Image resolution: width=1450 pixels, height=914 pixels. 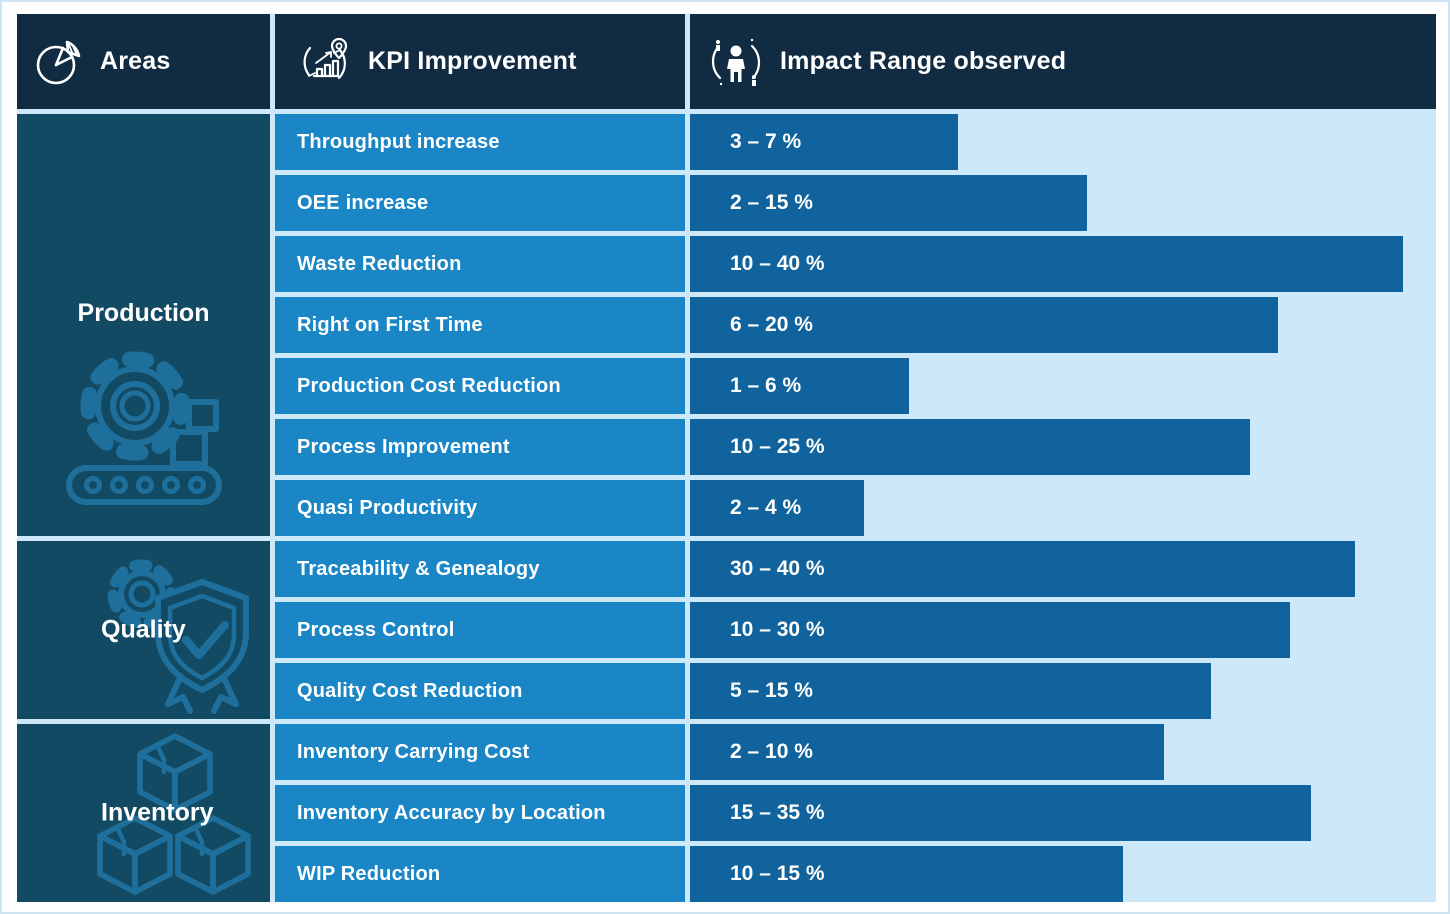 I want to click on gear-conveyor-icon, so click(x=144, y=431).